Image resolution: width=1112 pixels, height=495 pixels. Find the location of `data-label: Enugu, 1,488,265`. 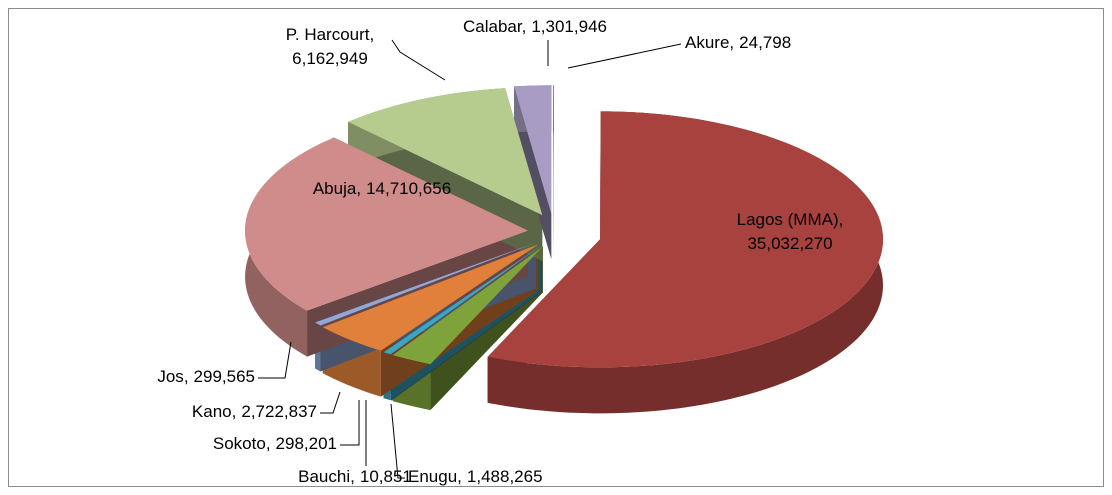

data-label: Enugu, 1,488,265 is located at coordinates (475, 476).